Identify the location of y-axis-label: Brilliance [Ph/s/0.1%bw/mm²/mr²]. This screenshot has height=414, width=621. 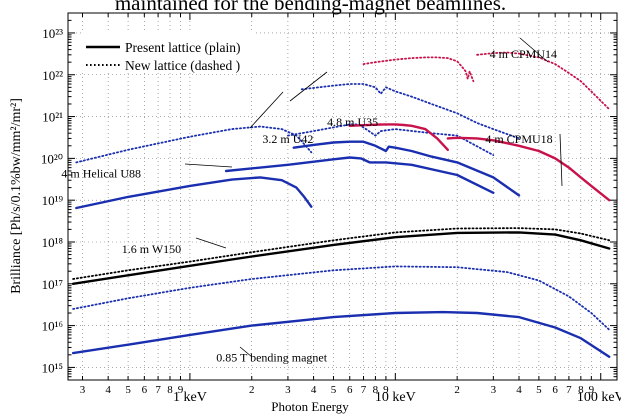
(16, 196).